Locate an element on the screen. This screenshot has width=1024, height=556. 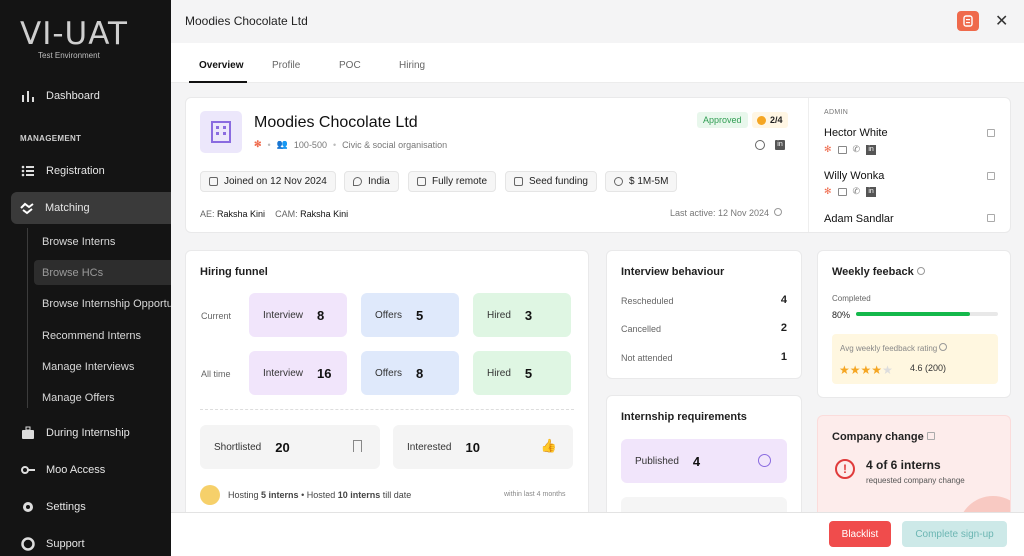
globe-icon is located at coordinates (760, 145).